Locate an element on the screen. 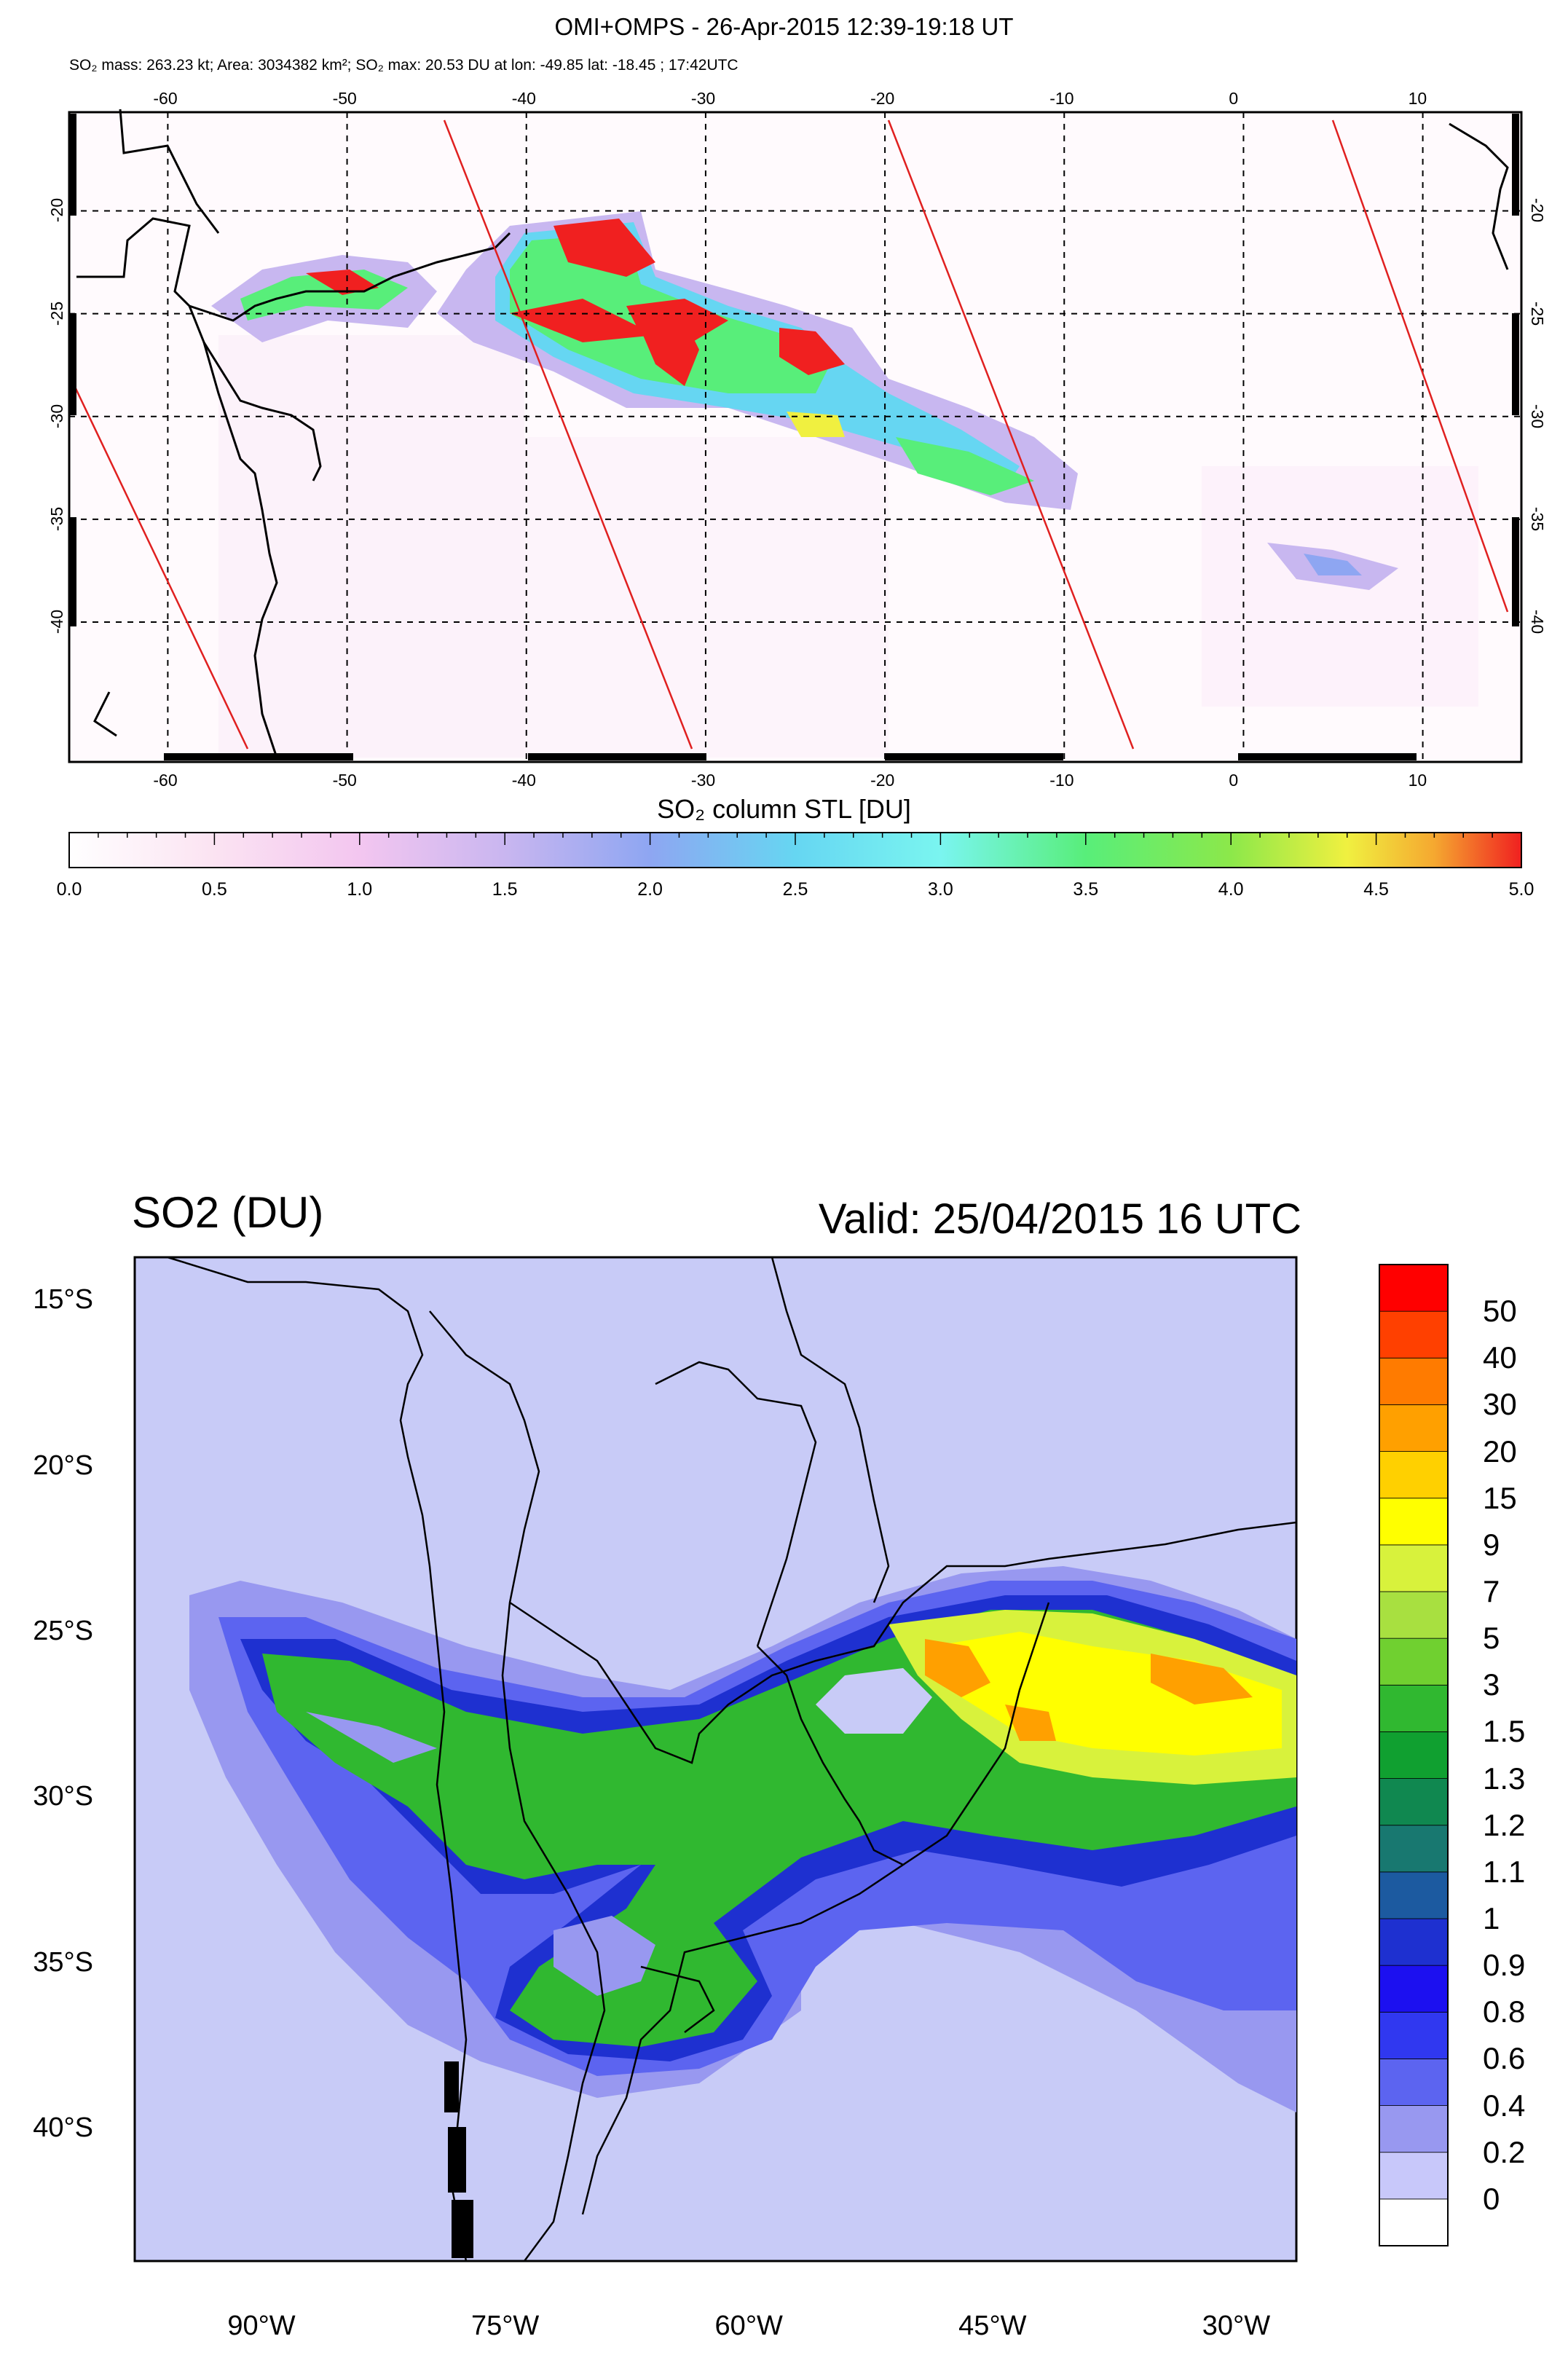 The height and width of the screenshot is (2355, 1568). panel2-legend-label: 40 is located at coordinates (1500, 1357).